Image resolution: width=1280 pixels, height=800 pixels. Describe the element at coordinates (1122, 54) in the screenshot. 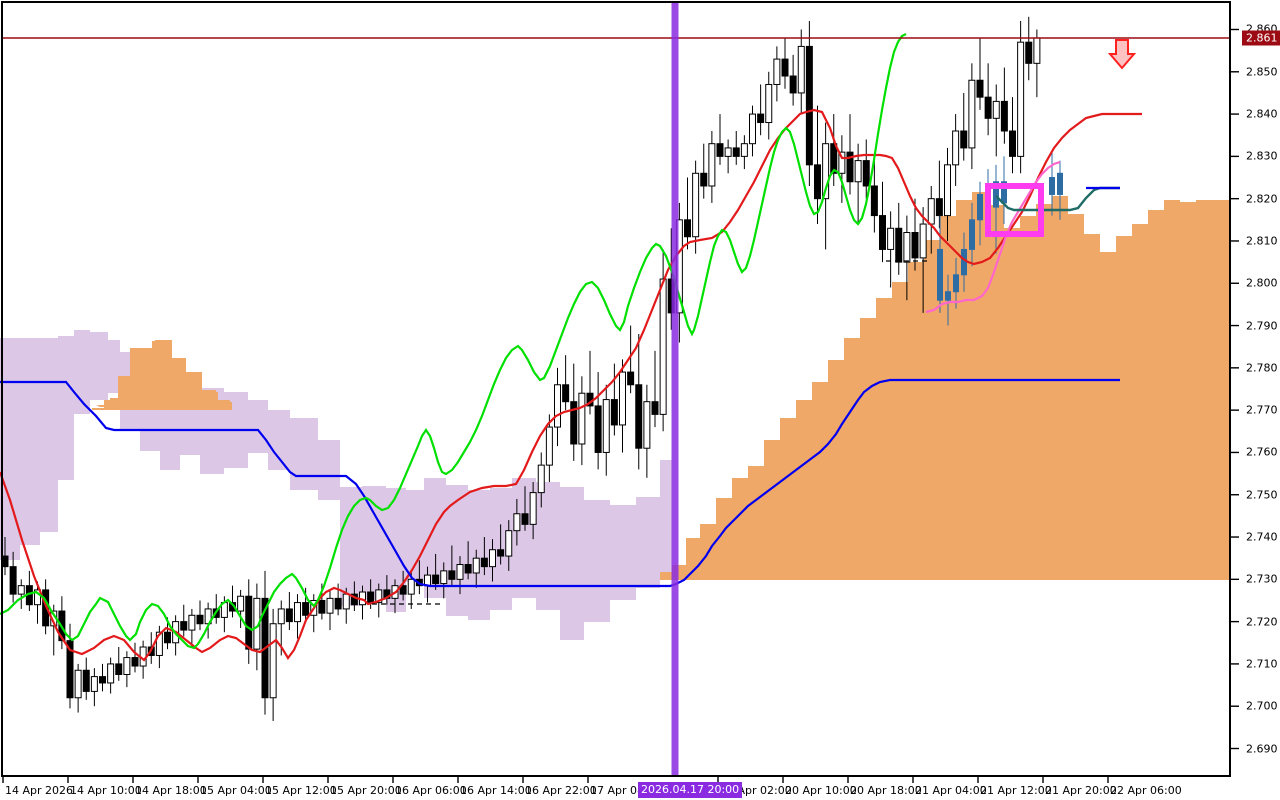

I see `sell-signal-arrow` at that location.